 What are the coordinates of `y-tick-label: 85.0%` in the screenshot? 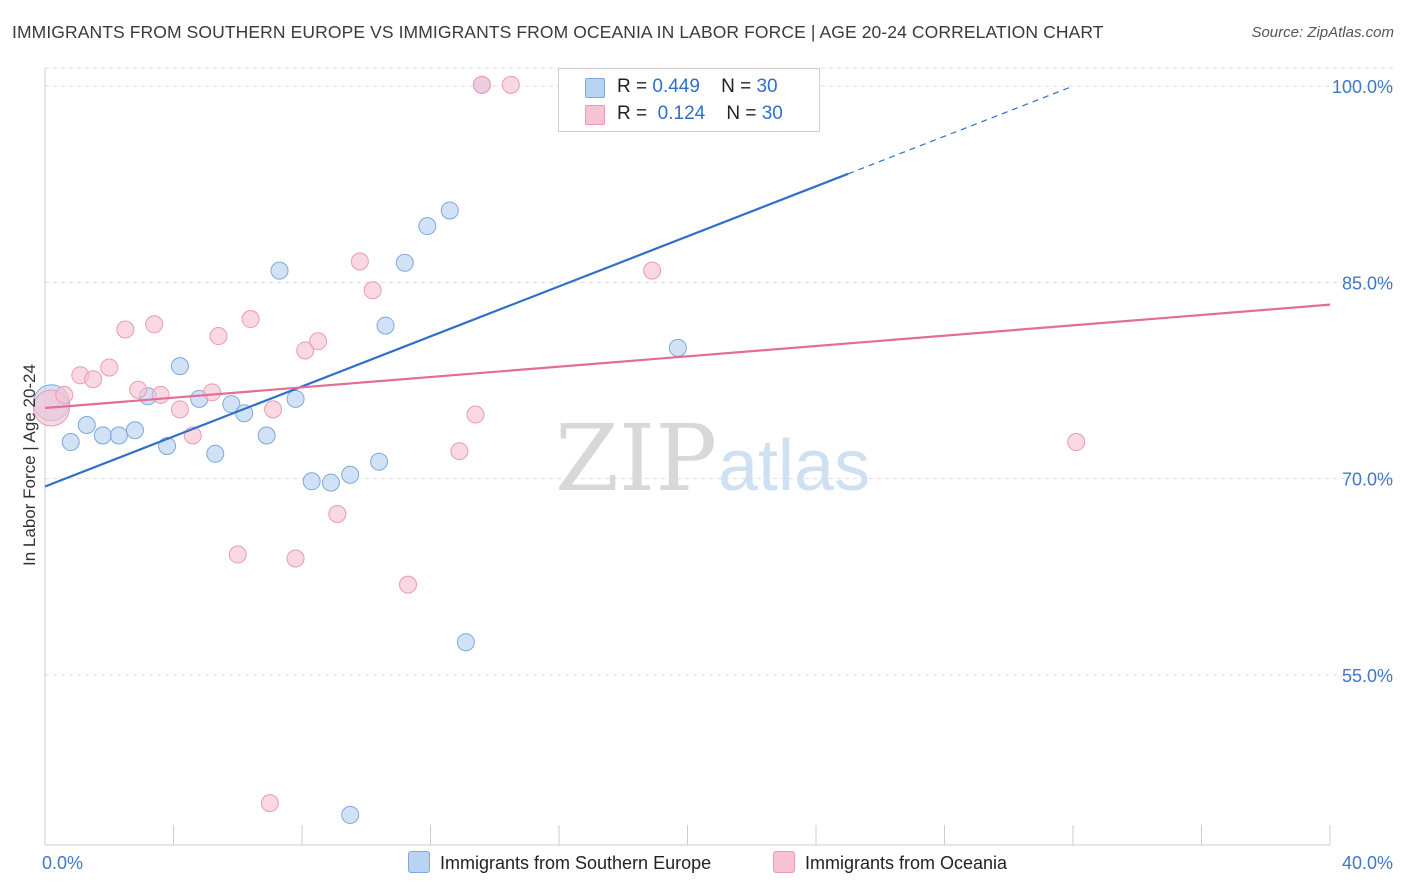 It's located at (1367, 283).